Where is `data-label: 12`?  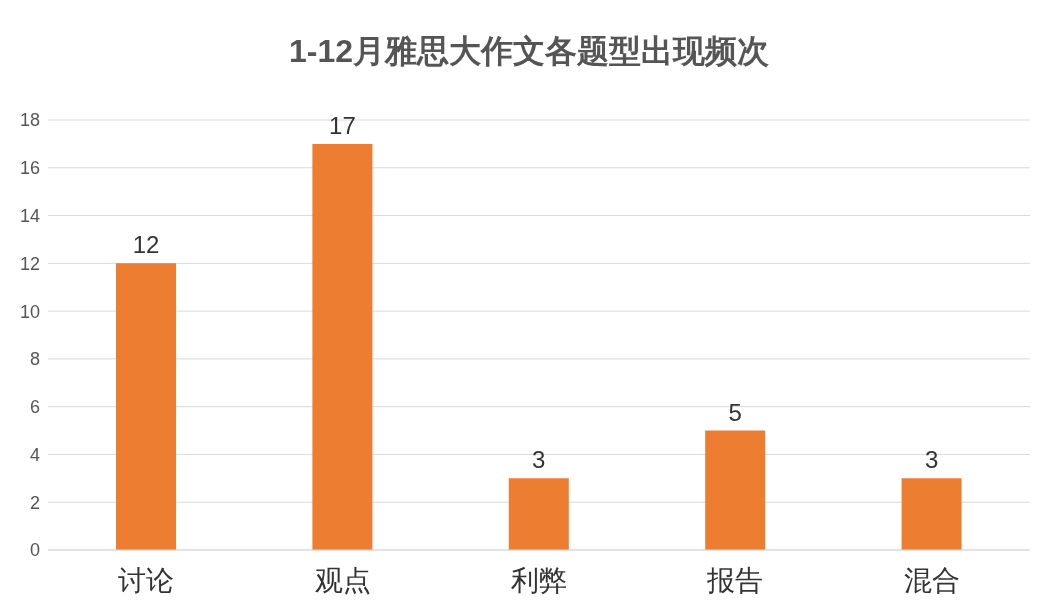
data-label: 12 is located at coordinates (146, 245).